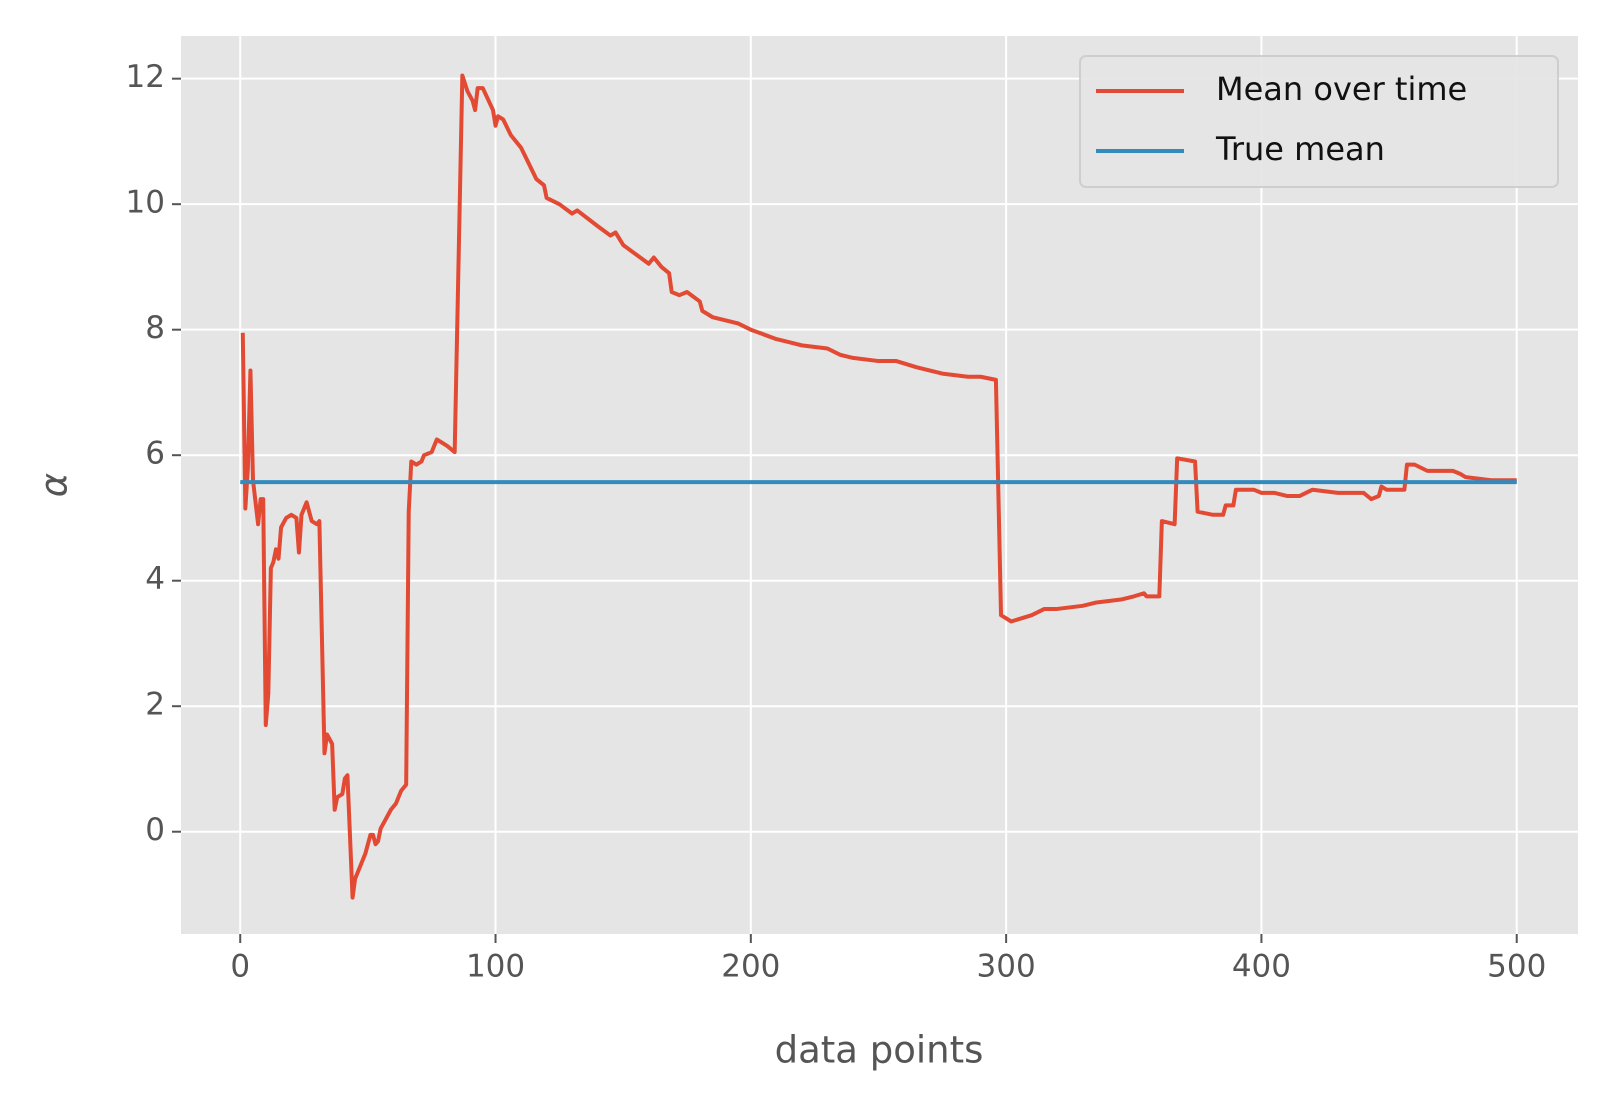  What do you see at coordinates (155, 328) in the screenshot?
I see `y-tick-label: 8` at bounding box center [155, 328].